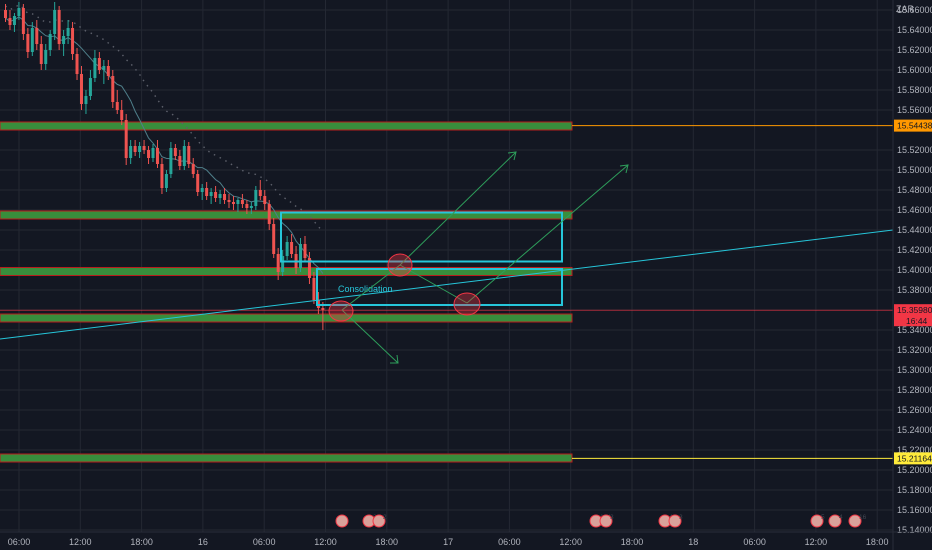  I want to click on event-markers: 321043435416, so click(601, 521).